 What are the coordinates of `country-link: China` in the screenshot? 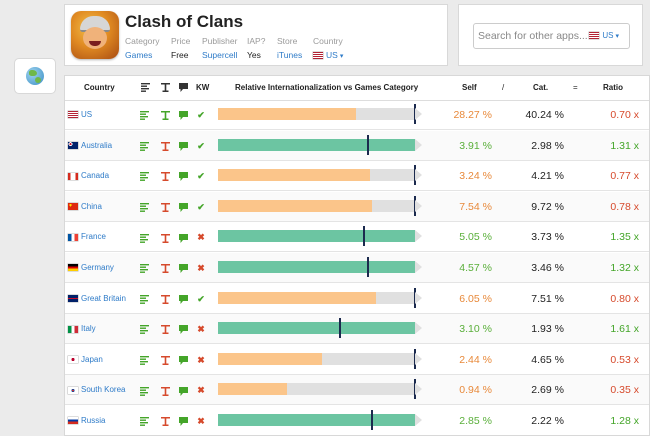 It's located at (85, 207).